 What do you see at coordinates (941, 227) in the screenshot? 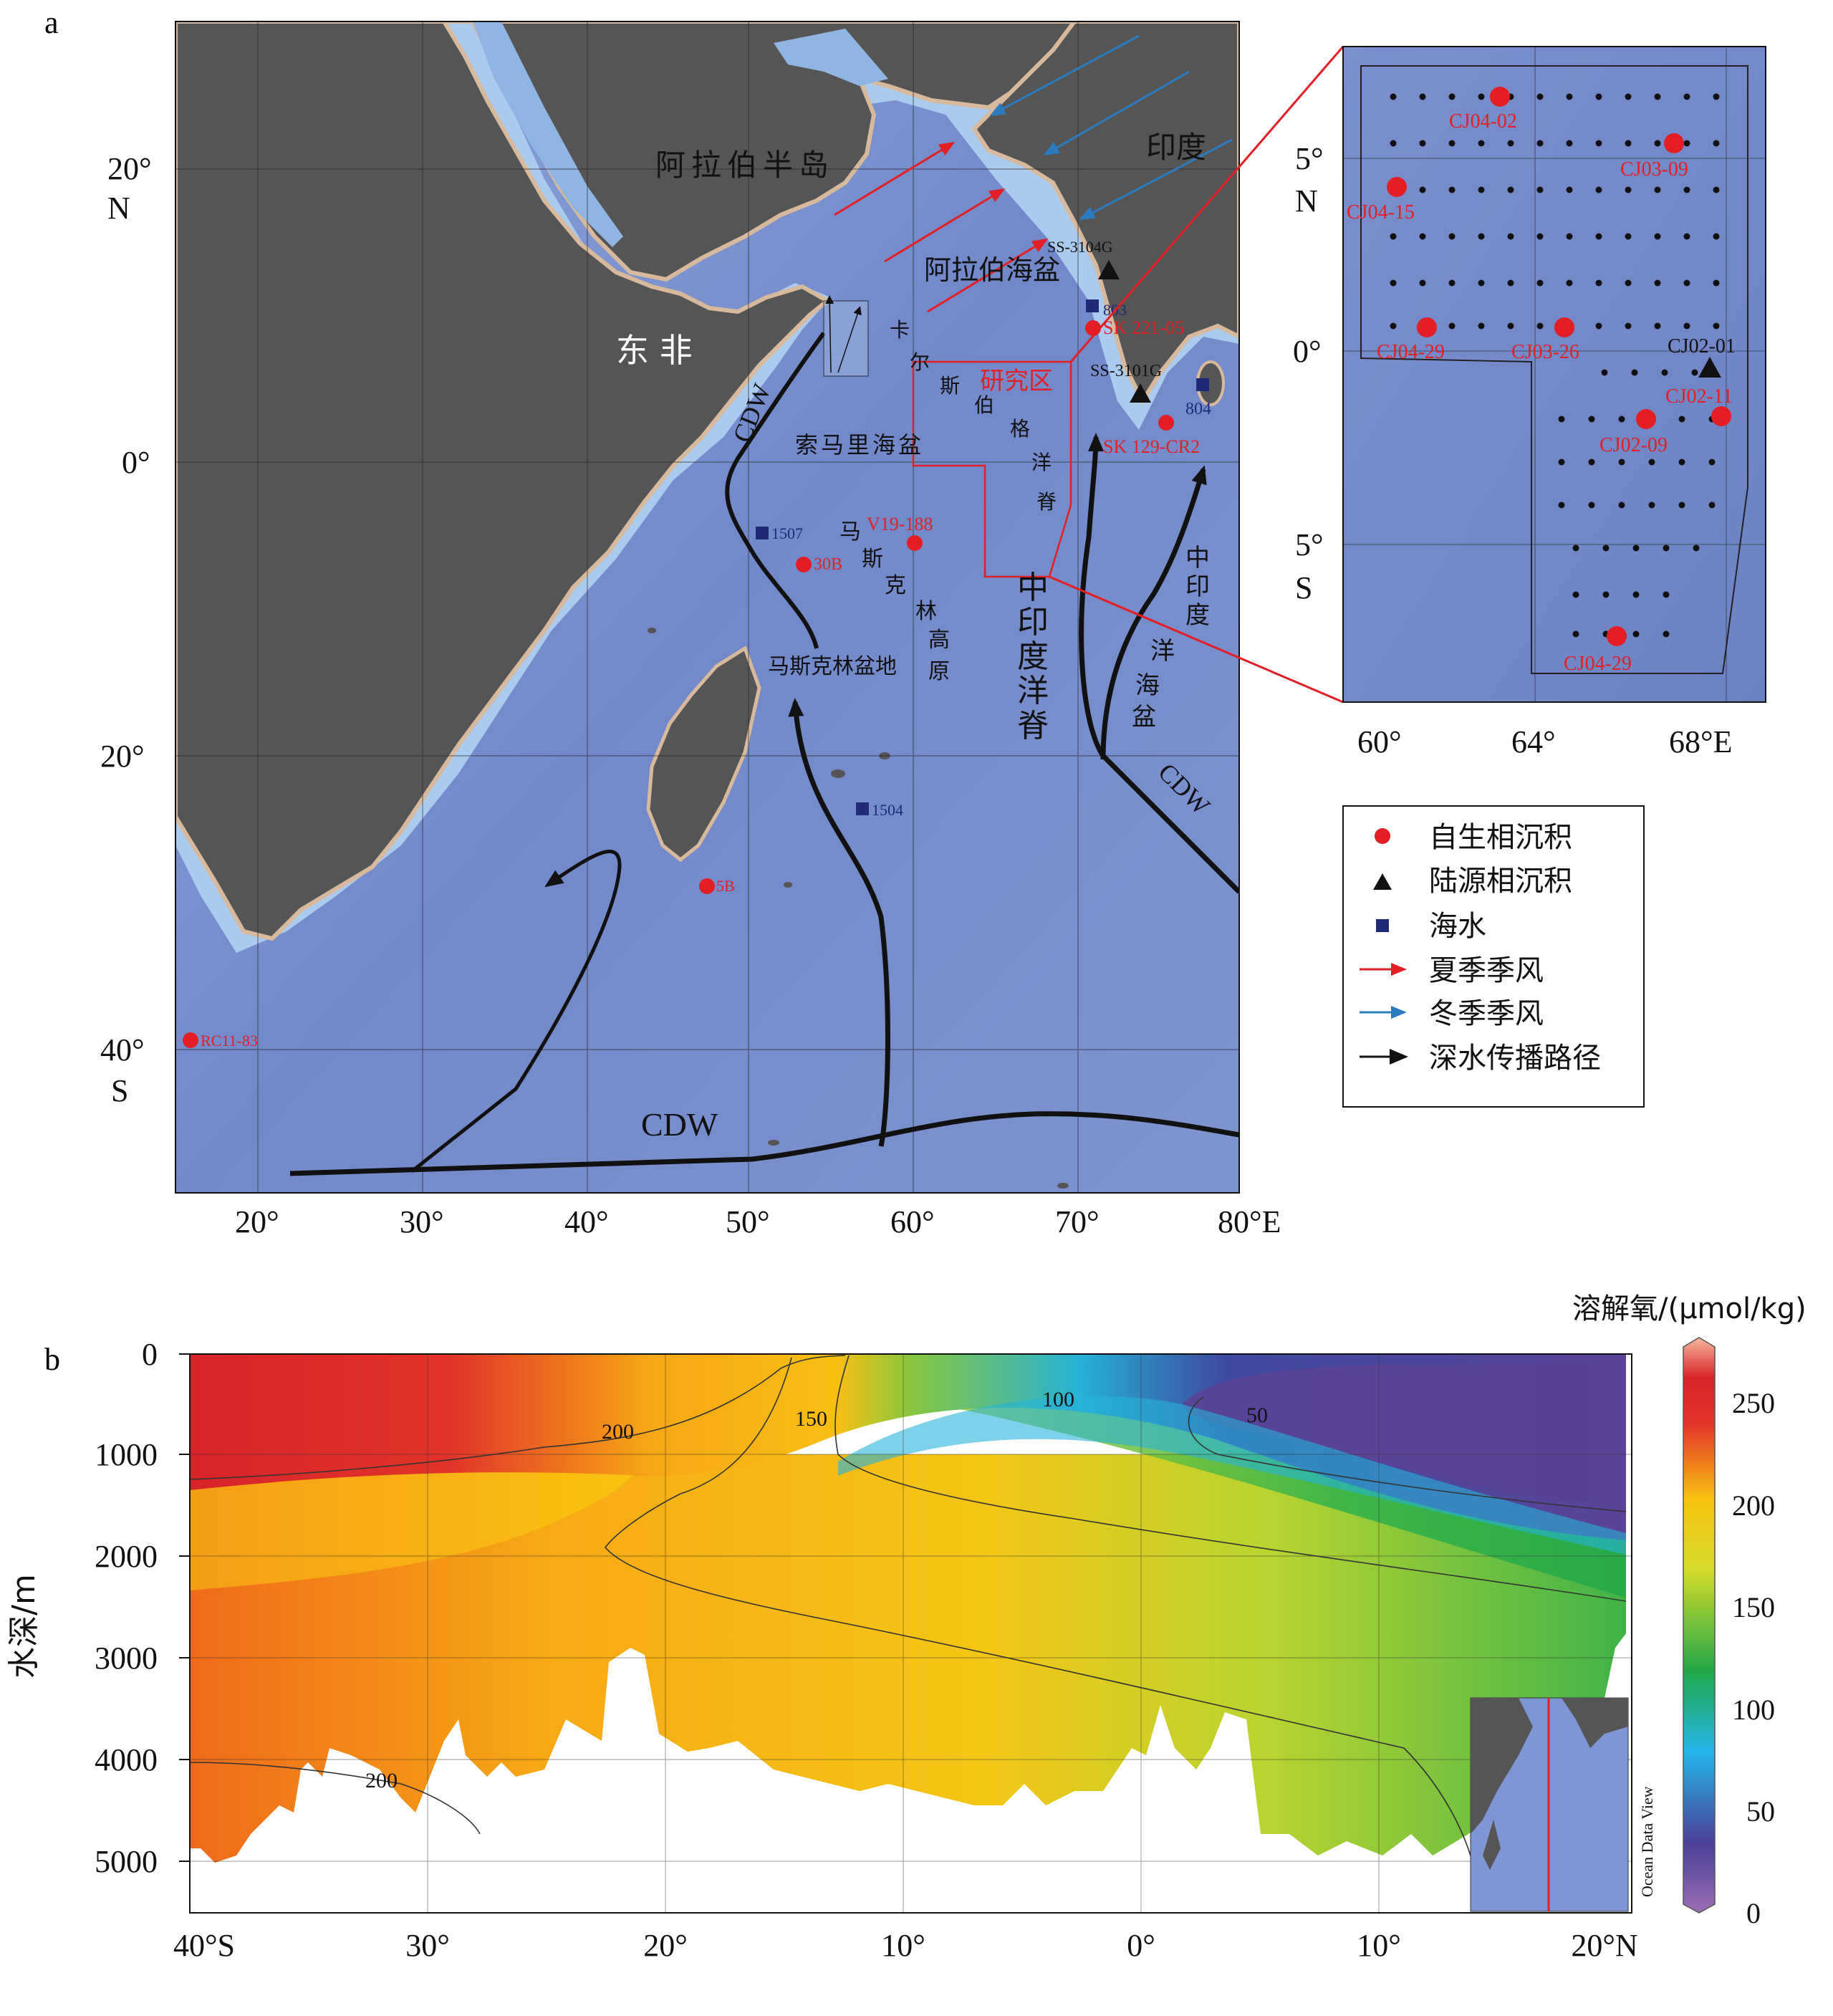
I see `summer-monsoon-arrows` at bounding box center [941, 227].